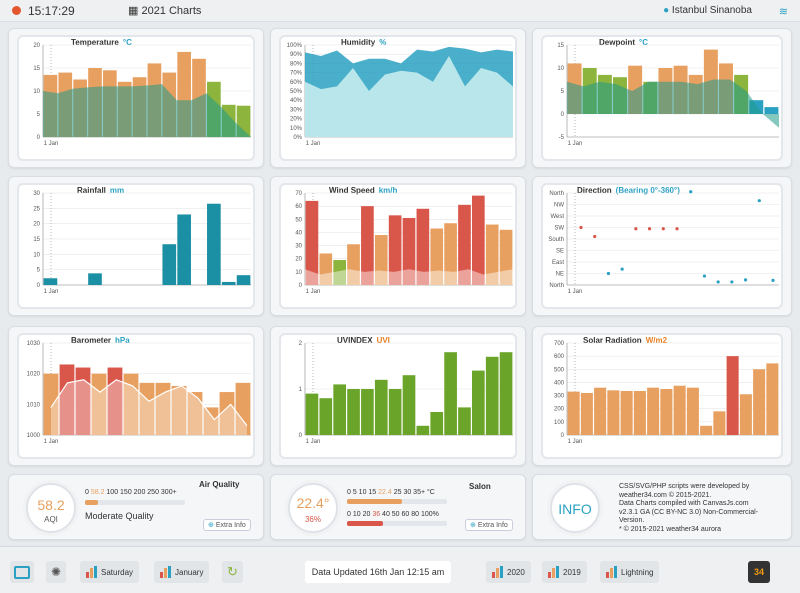 The height and width of the screenshot is (593, 800). I want to click on info-line: Data Charts compiled with CanvasJs.com, so click(684, 503).